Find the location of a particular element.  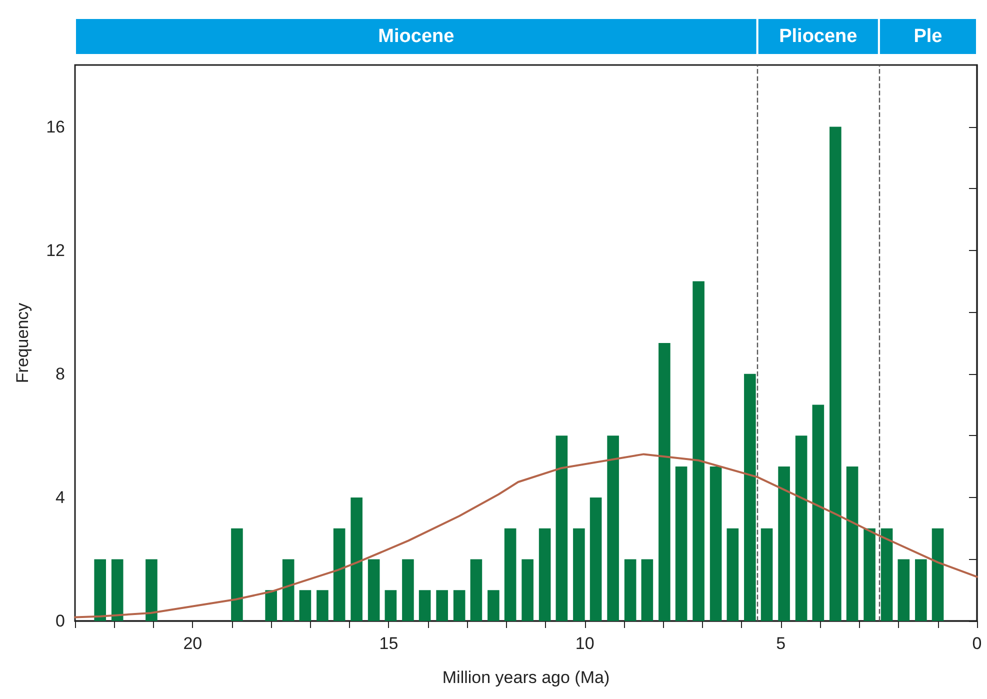

y-tick-label: 16 is located at coordinates (55, 126).